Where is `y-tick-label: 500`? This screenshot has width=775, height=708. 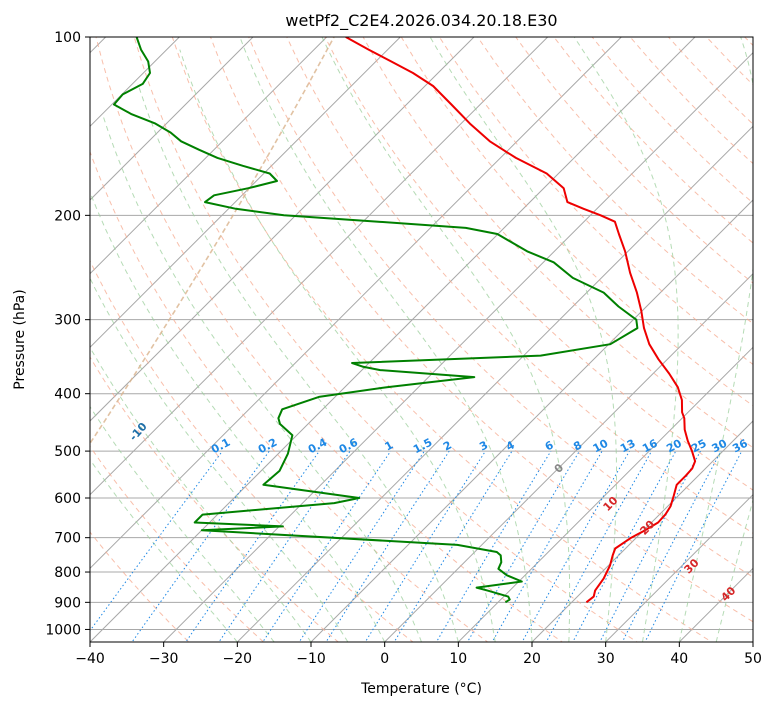 y-tick-label: 500 is located at coordinates (67, 452).